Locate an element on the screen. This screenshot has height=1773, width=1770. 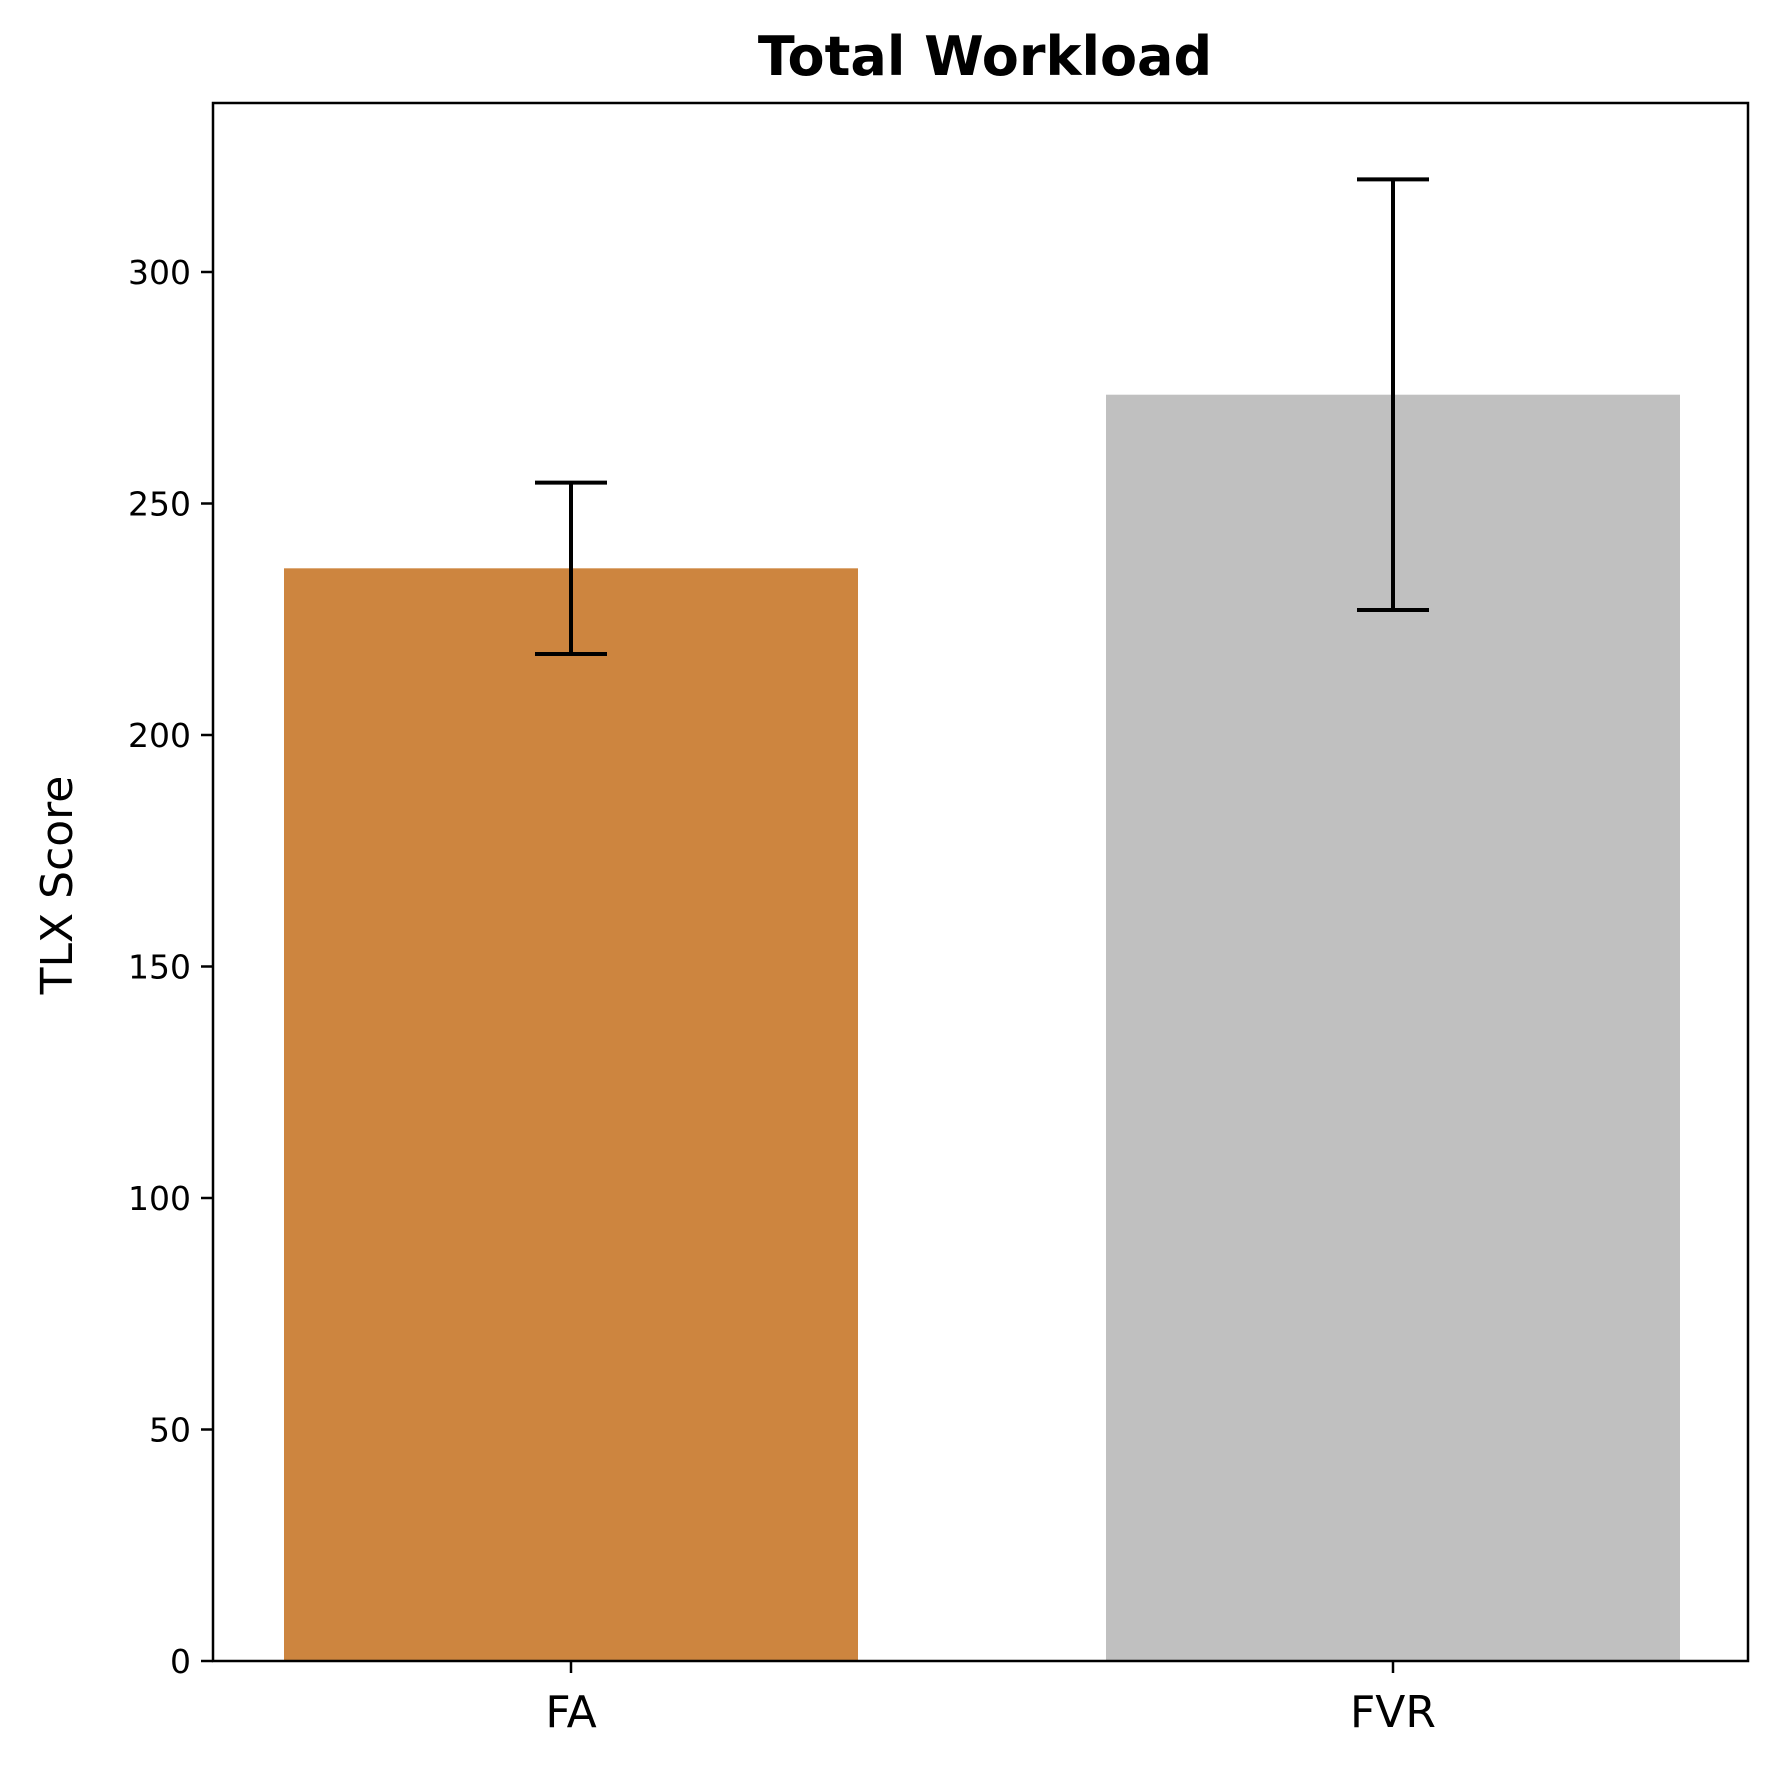
x-tick-label-fa: FA is located at coordinates (570, 1712).